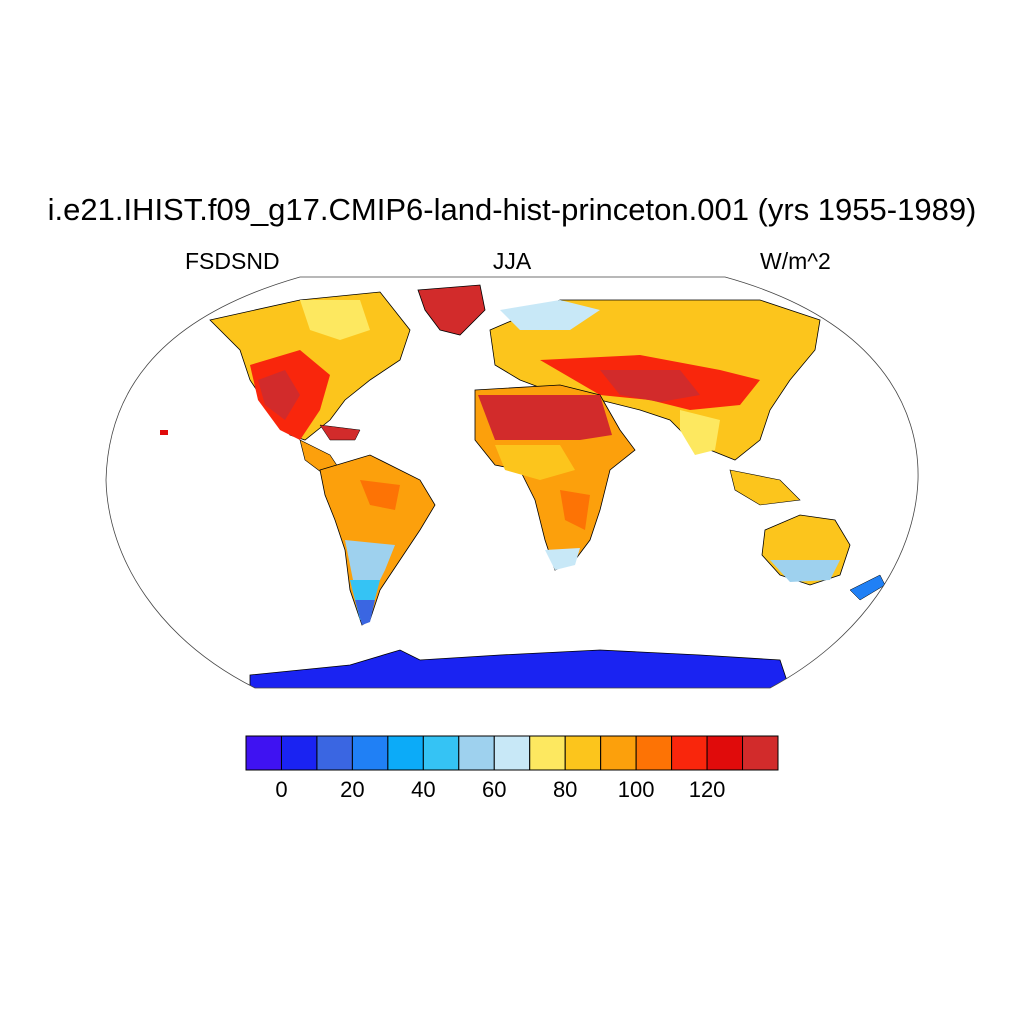 This screenshot has height=1024, width=1024. What do you see at coordinates (164, 432) in the screenshot?
I see `hawaii-region` at bounding box center [164, 432].